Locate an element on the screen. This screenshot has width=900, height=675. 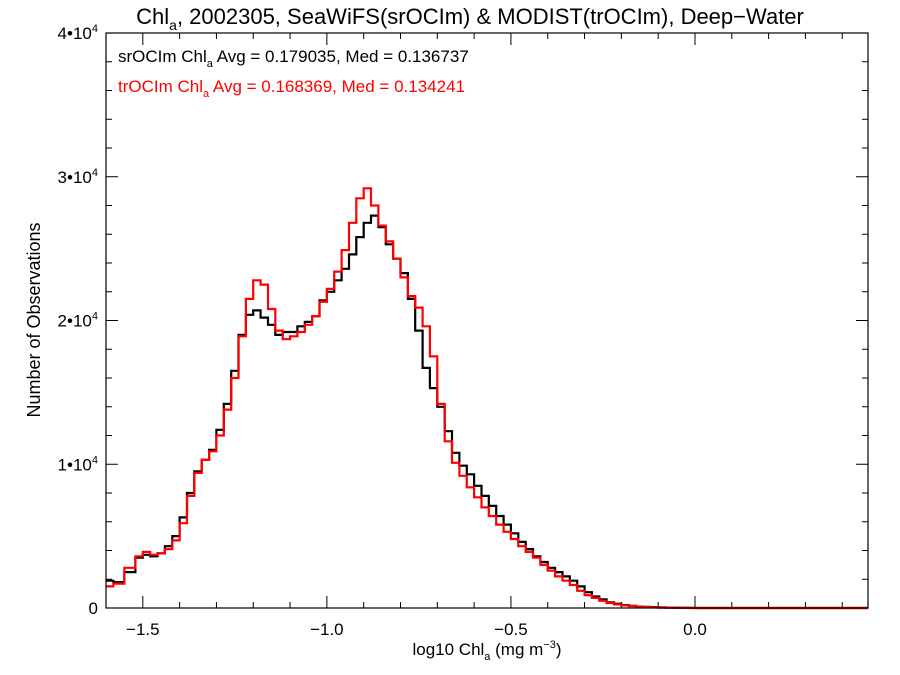
annotation-trocim-pre: trOCIm Chl is located at coordinates (160, 86).